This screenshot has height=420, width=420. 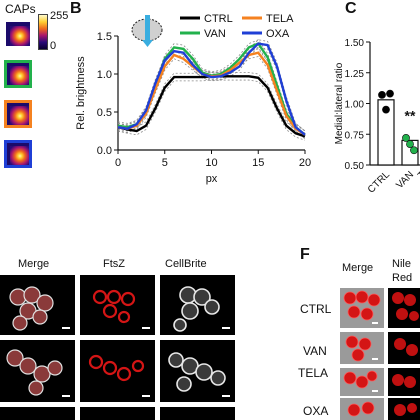 What do you see at coordinates (355, 135) in the screenshot?
I see `y-tick-label: 0.75` at bounding box center [355, 135].